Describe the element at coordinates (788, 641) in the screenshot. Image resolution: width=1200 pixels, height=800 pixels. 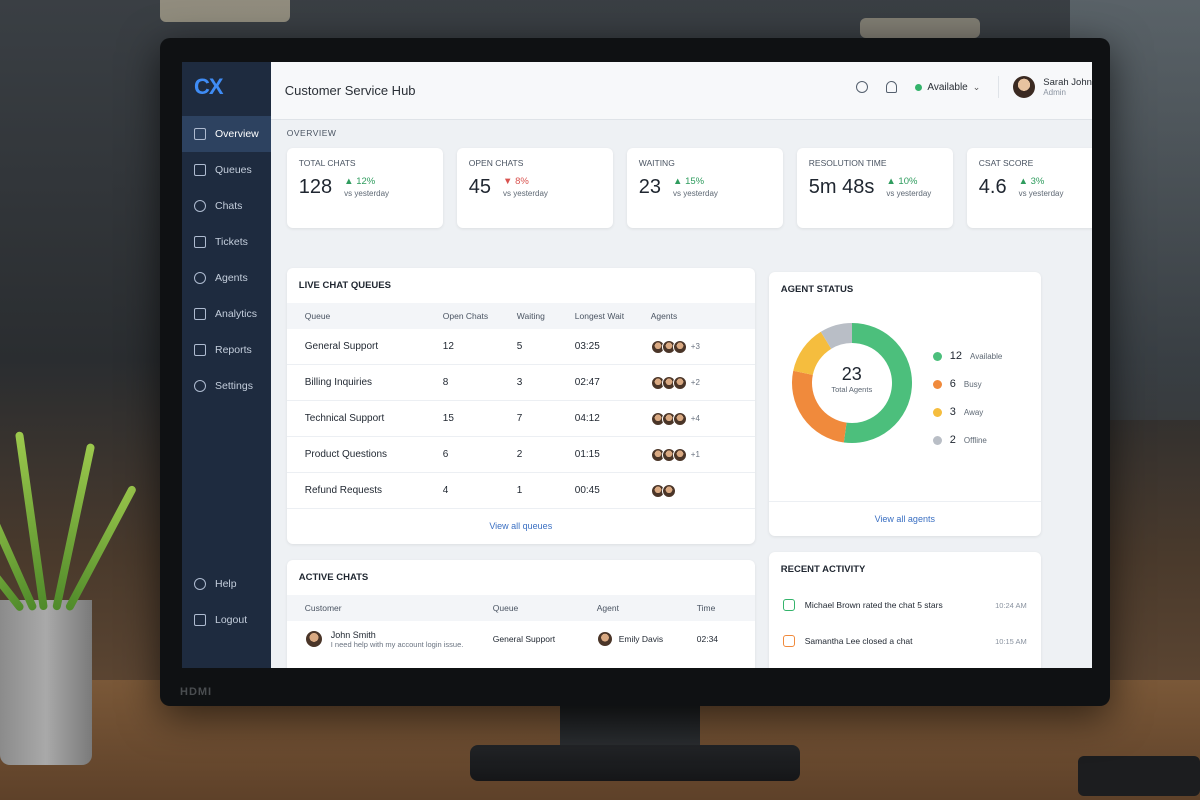
I see `document-icon` at that location.